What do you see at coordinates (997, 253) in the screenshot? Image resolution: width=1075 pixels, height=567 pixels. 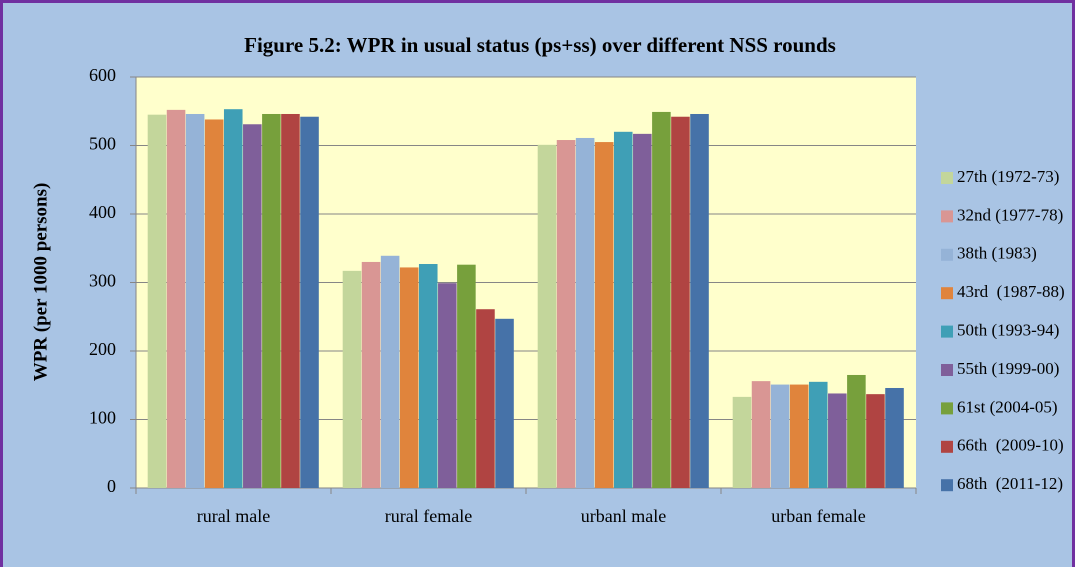 I see `legend-label: 38th (1983)` at bounding box center [997, 253].